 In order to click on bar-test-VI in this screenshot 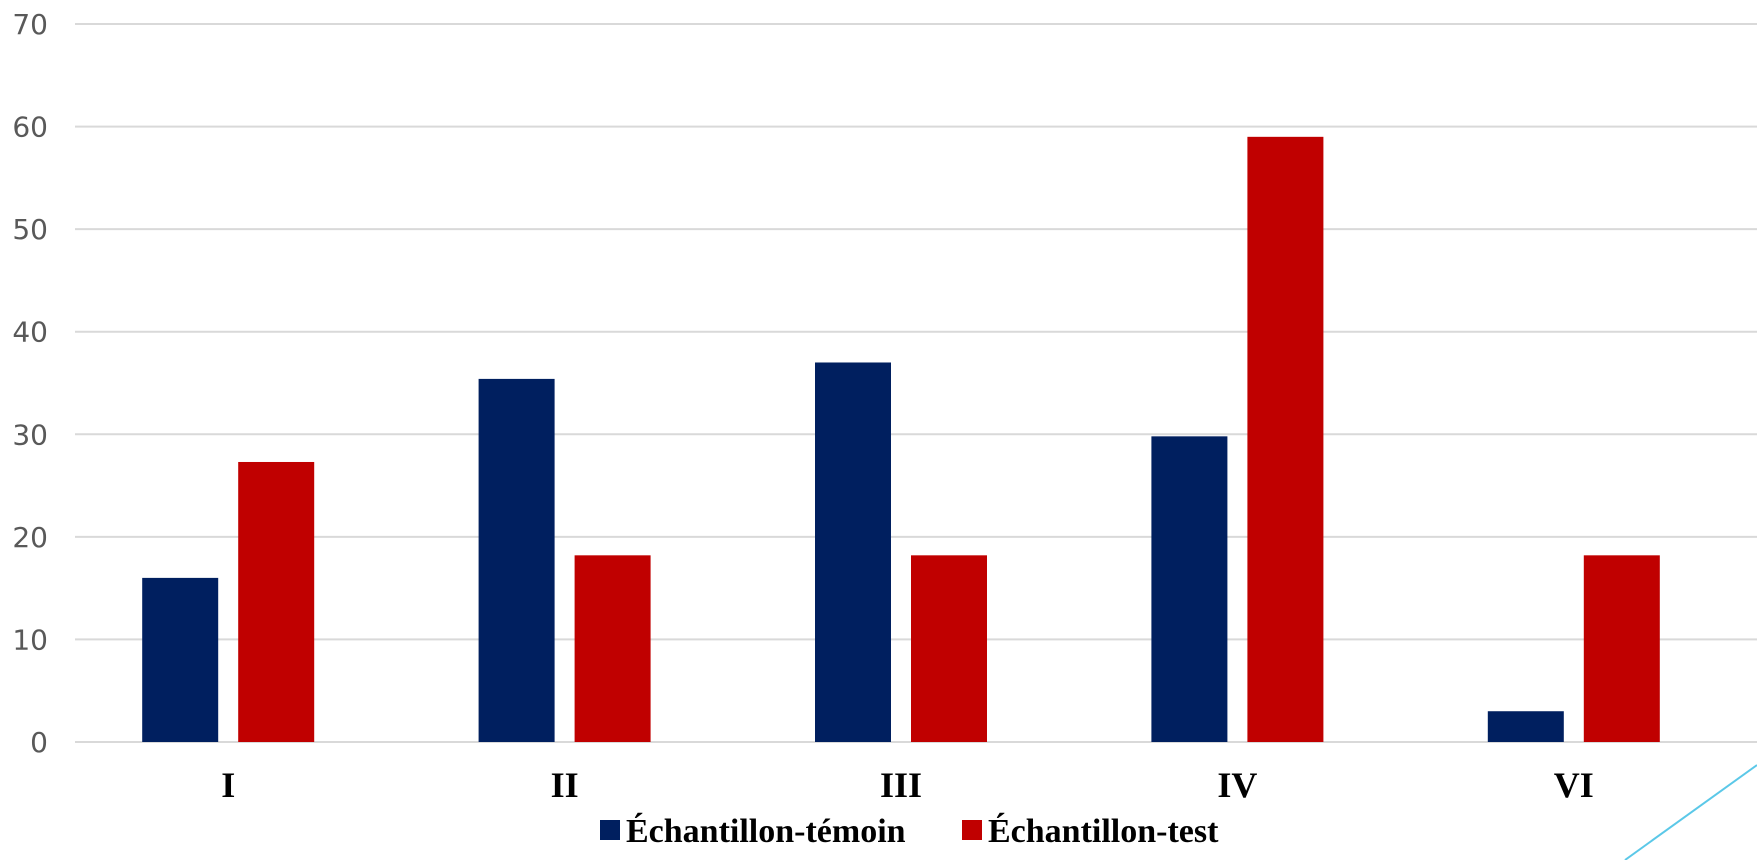, I will do `click(1621, 648)`.